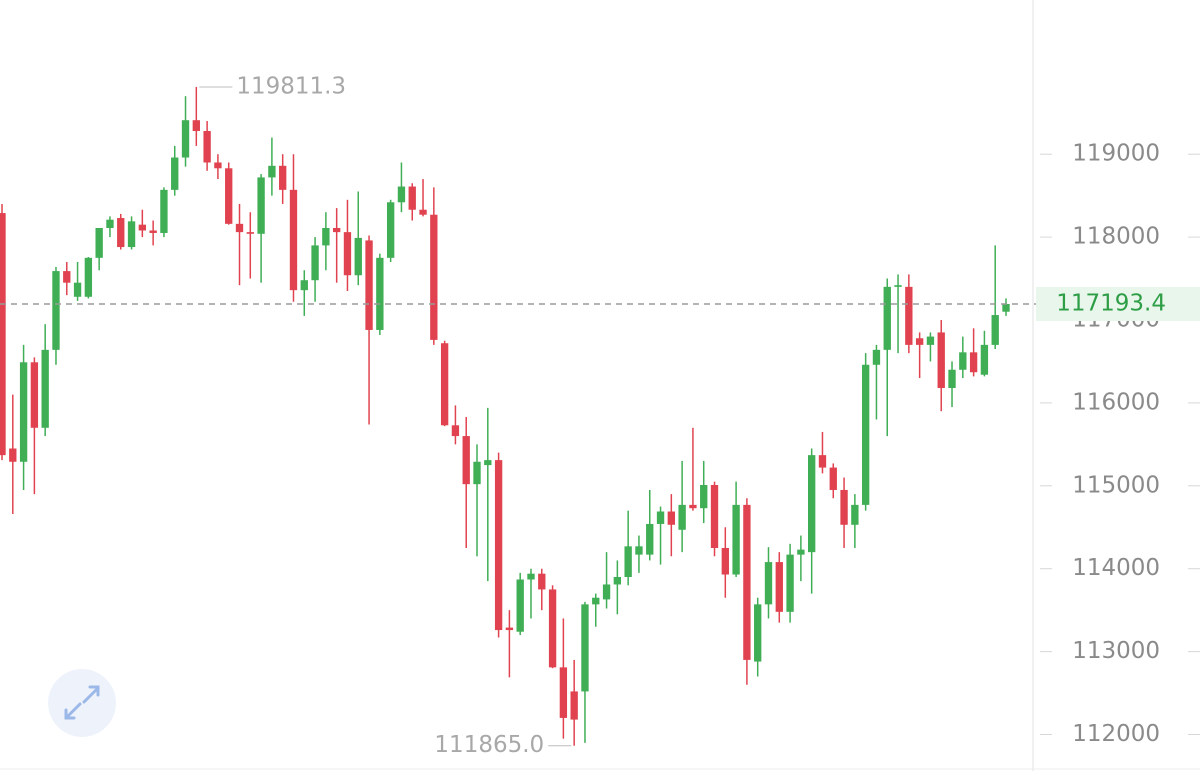 The image size is (1200, 771). I want to click on last-price-badge, so click(1118, 303).